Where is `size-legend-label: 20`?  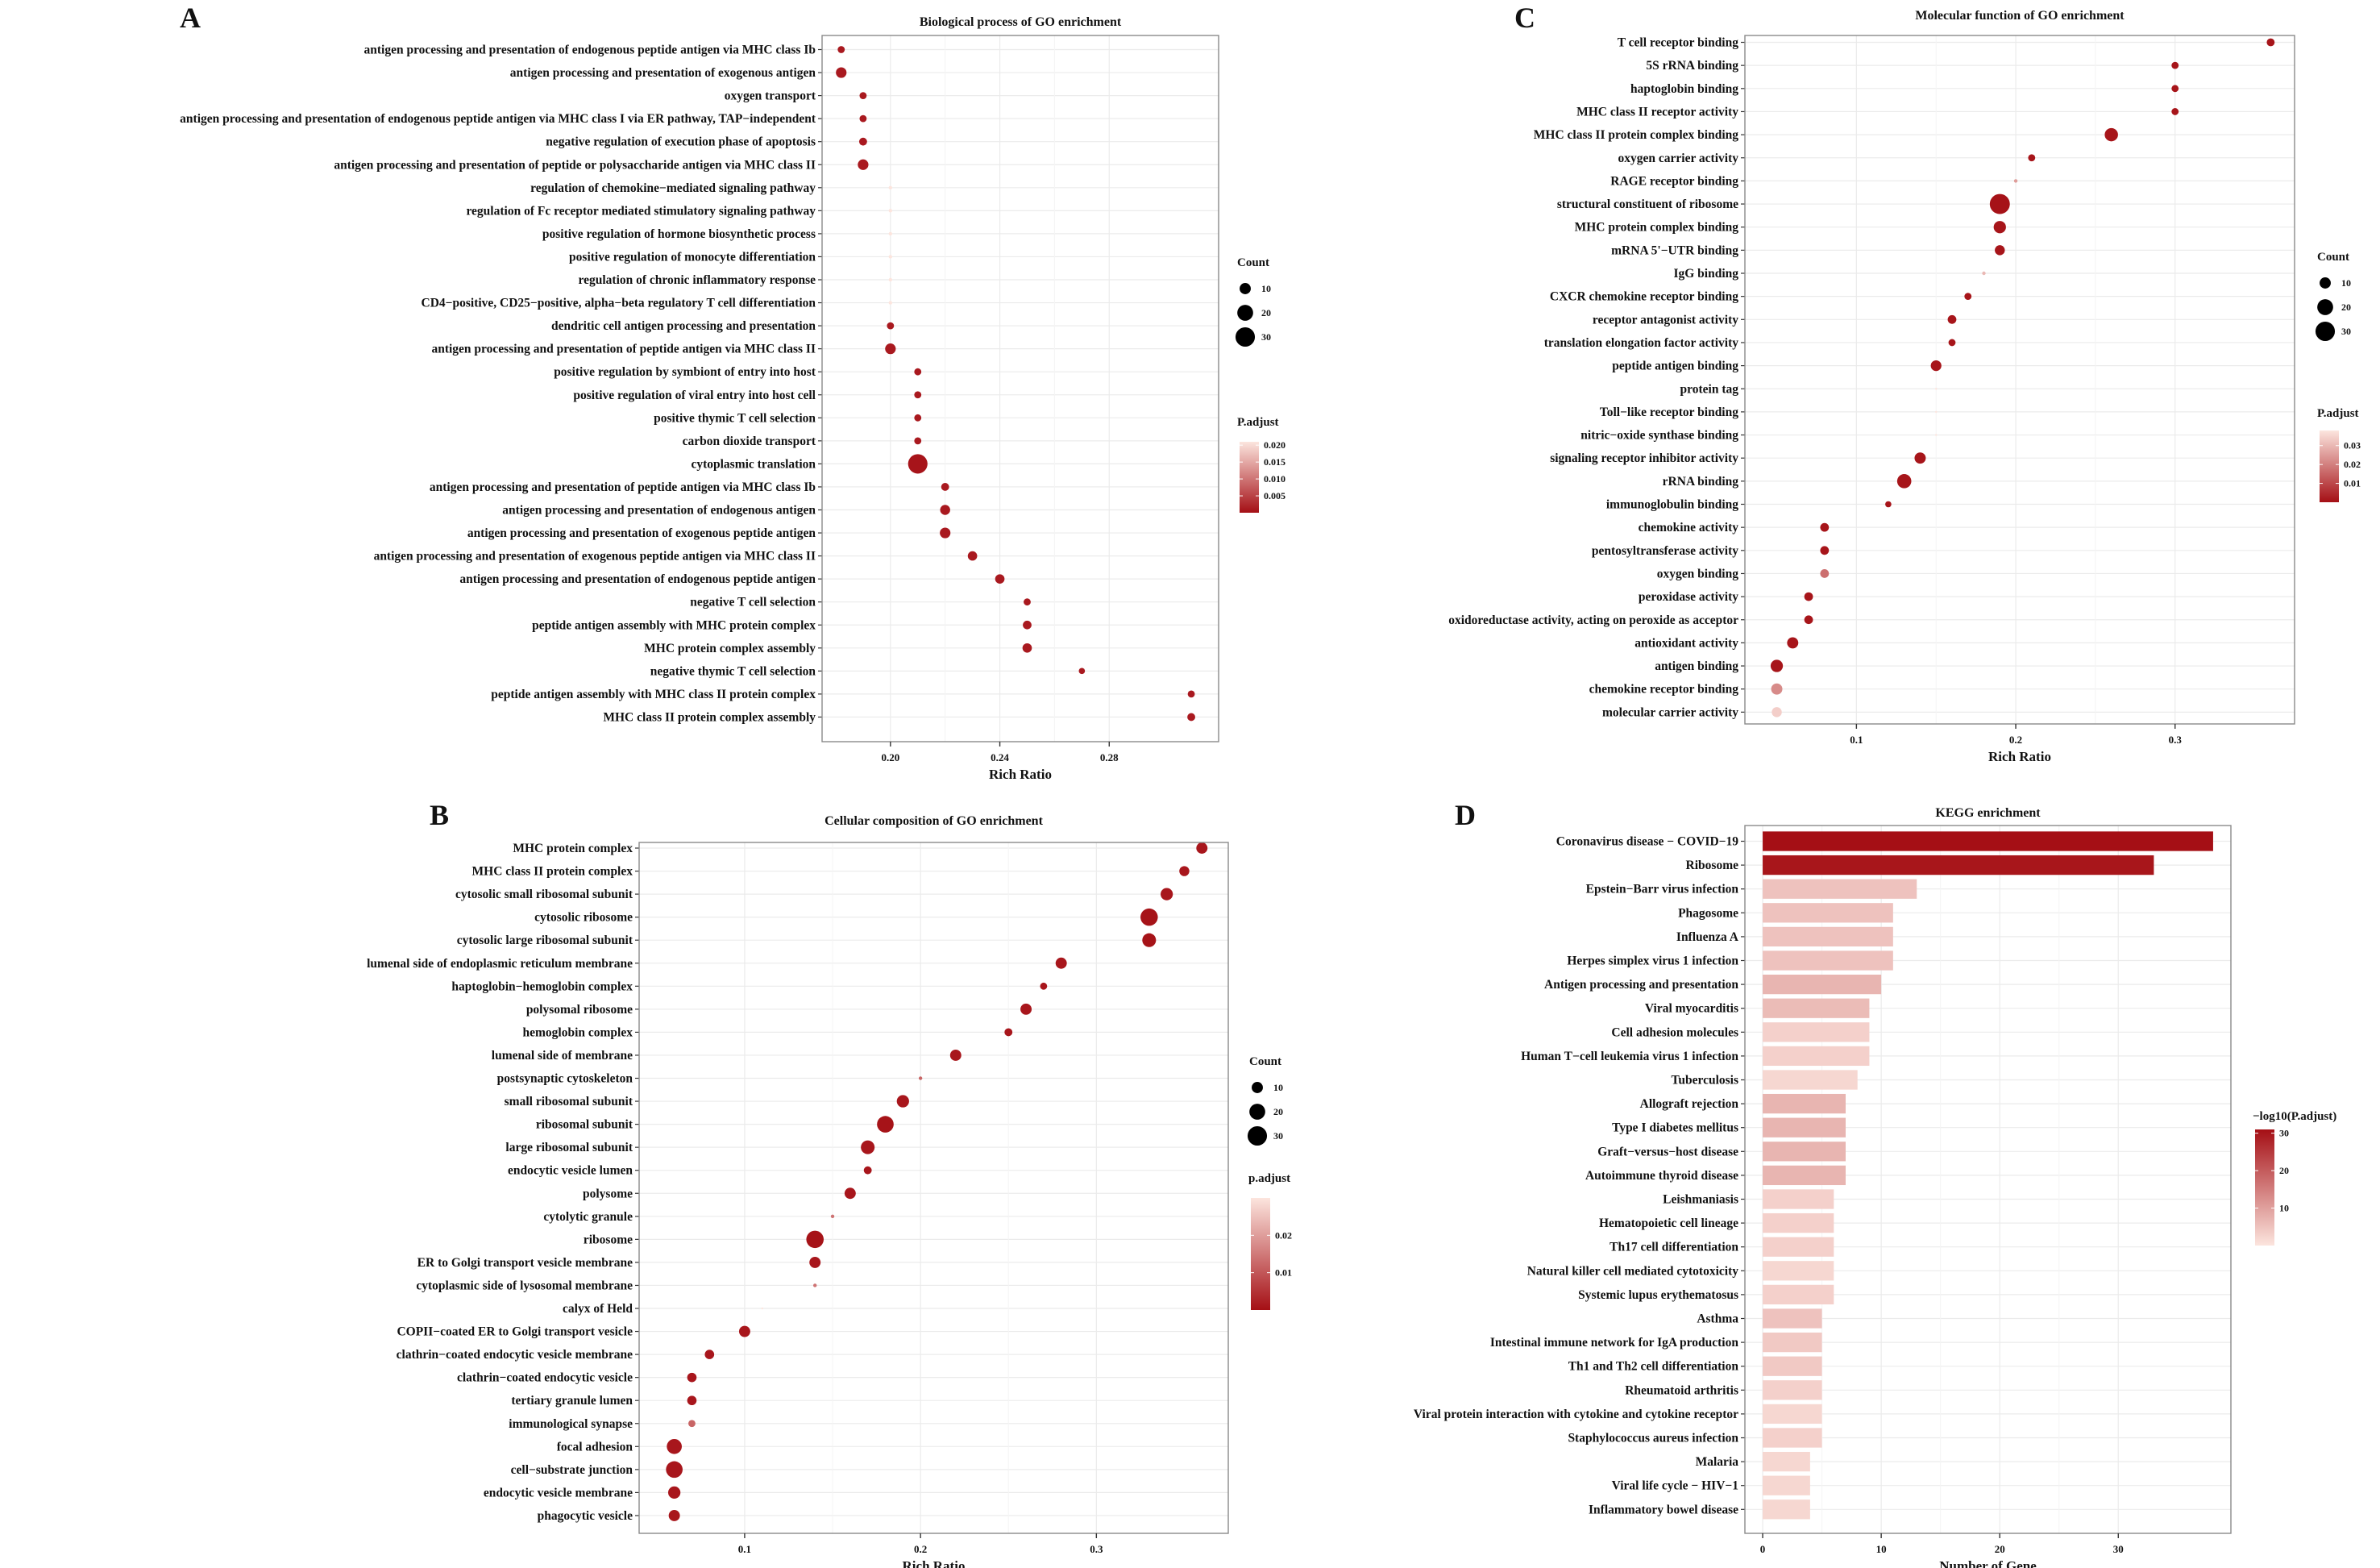
size-legend-label: 20 is located at coordinates (1266, 312).